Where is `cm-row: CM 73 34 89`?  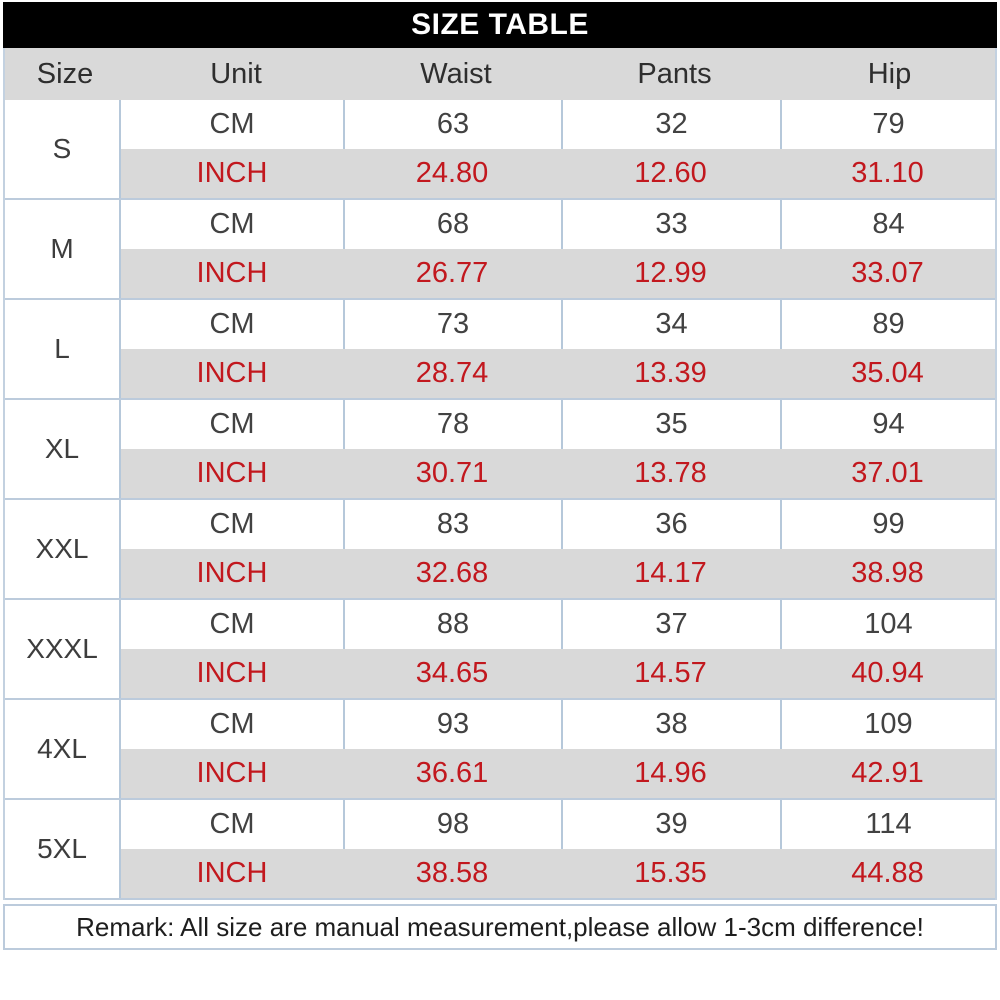
cm-row: CM 73 34 89 is located at coordinates (558, 324).